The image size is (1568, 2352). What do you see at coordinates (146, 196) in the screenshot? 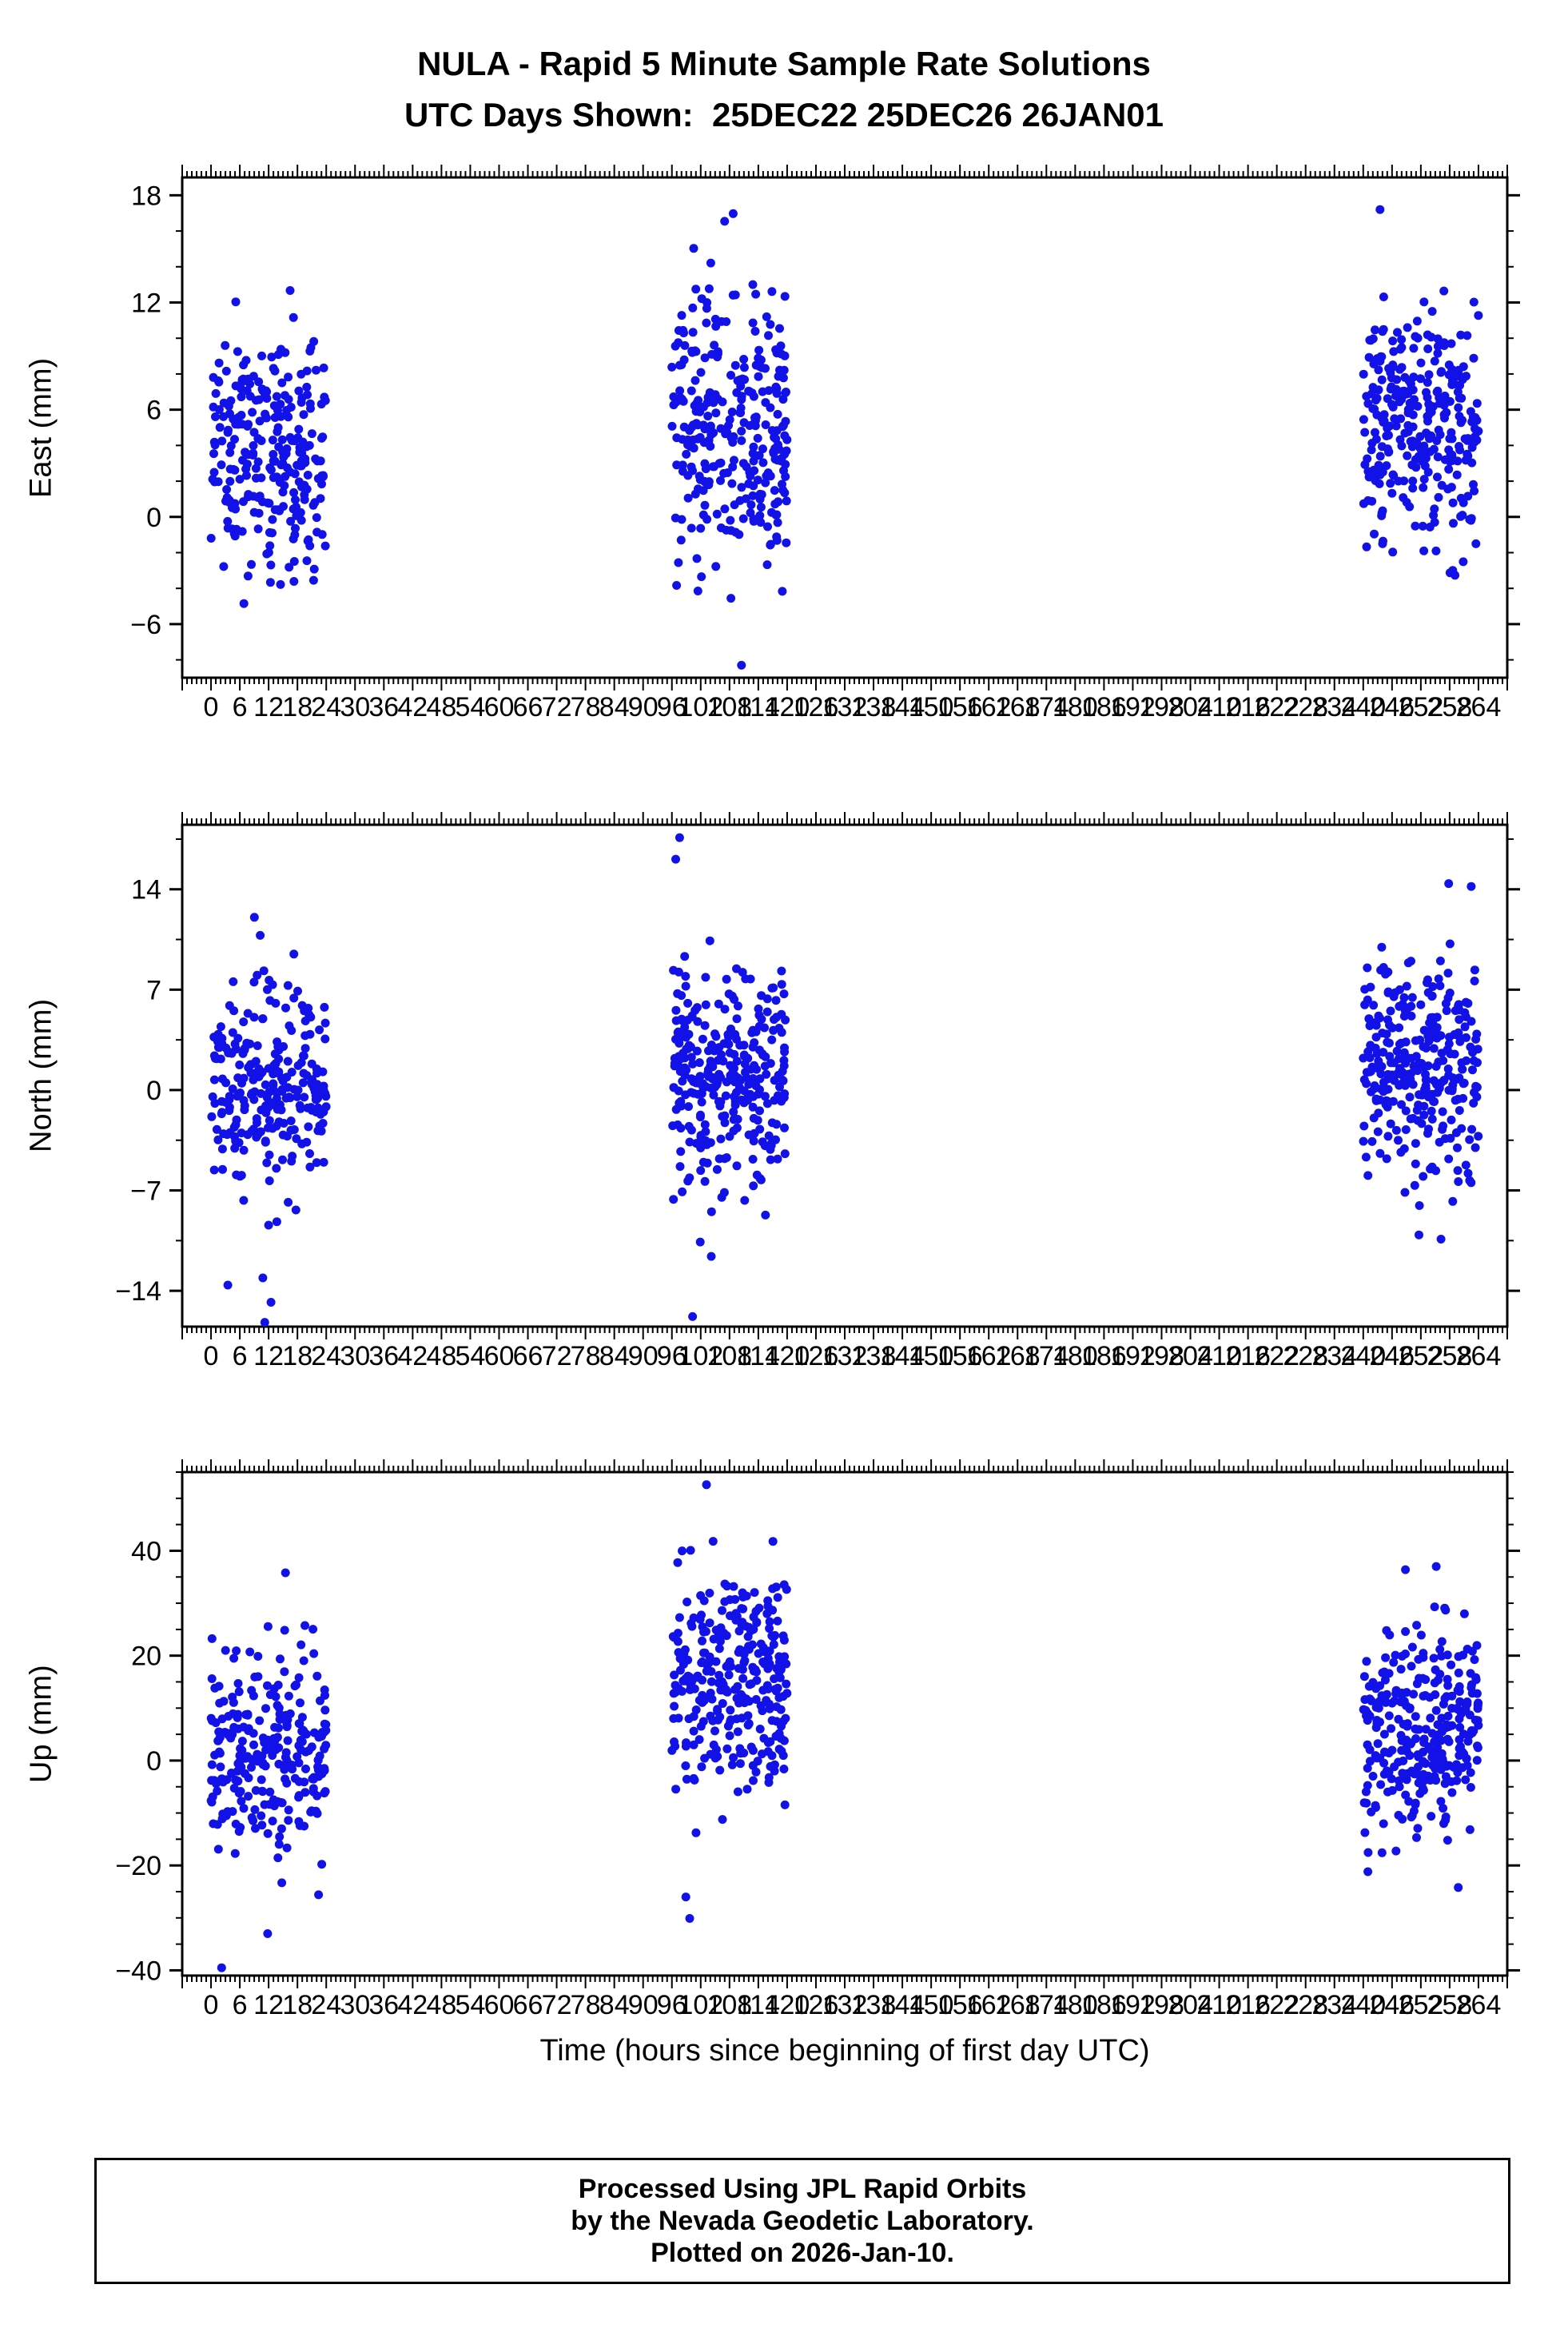
I see `svg-text: 18` at bounding box center [146, 196].